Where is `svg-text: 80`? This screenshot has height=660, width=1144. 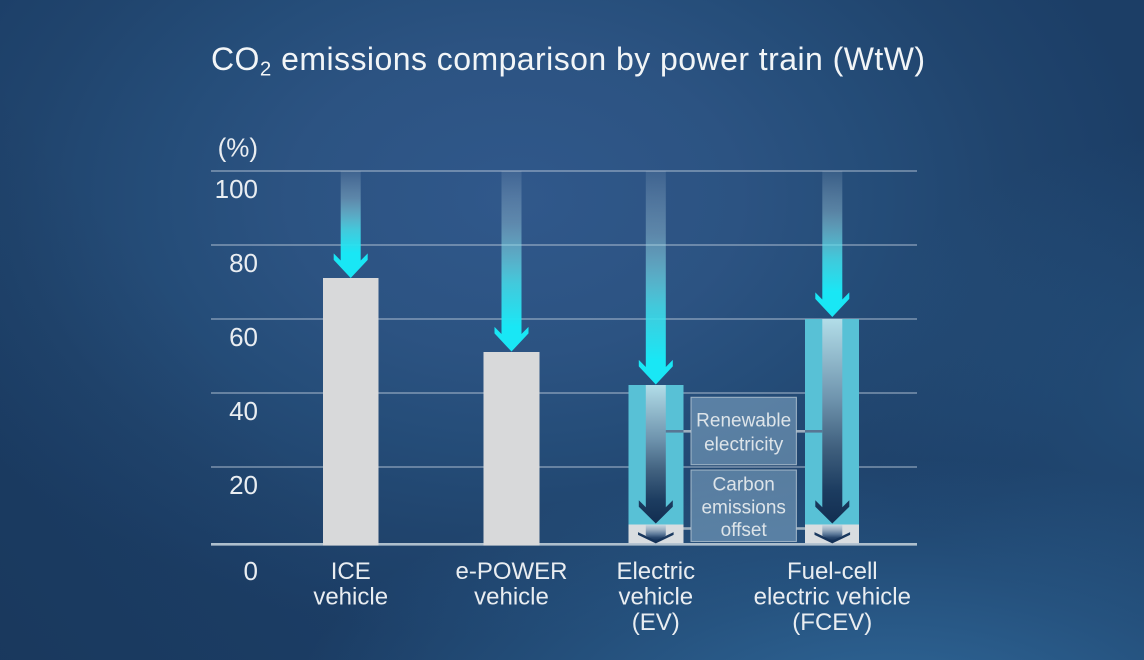
svg-text: 80 is located at coordinates (243, 263).